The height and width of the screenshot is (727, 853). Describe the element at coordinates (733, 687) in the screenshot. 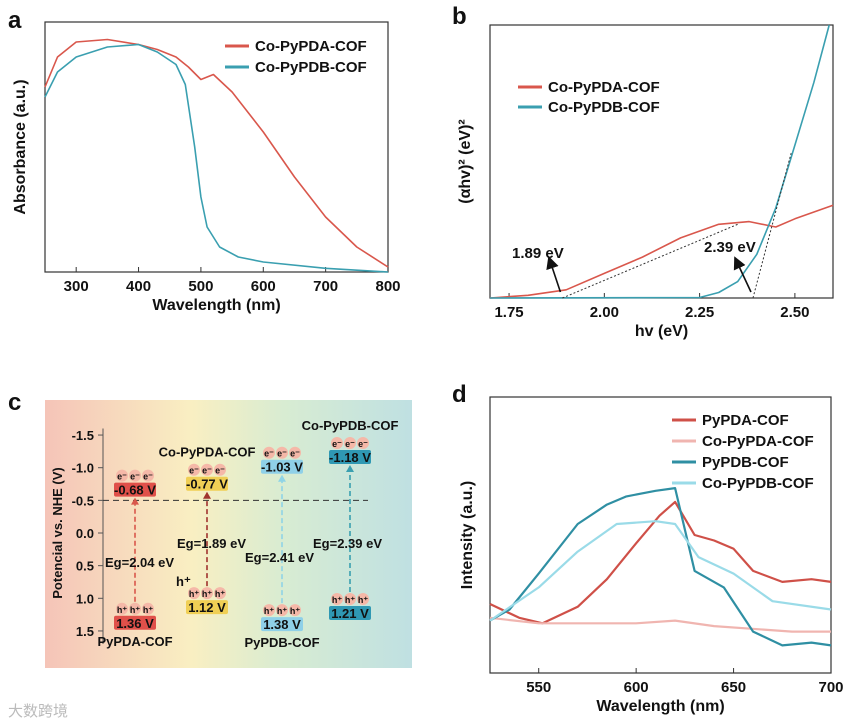

I see `x-tick-label: 650` at that location.